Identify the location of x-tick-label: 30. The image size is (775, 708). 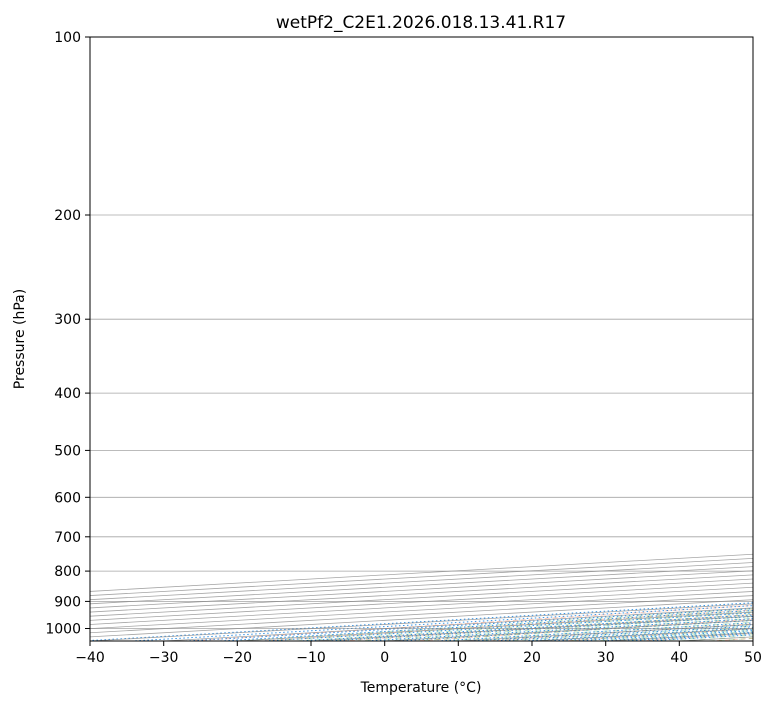
(606, 658).